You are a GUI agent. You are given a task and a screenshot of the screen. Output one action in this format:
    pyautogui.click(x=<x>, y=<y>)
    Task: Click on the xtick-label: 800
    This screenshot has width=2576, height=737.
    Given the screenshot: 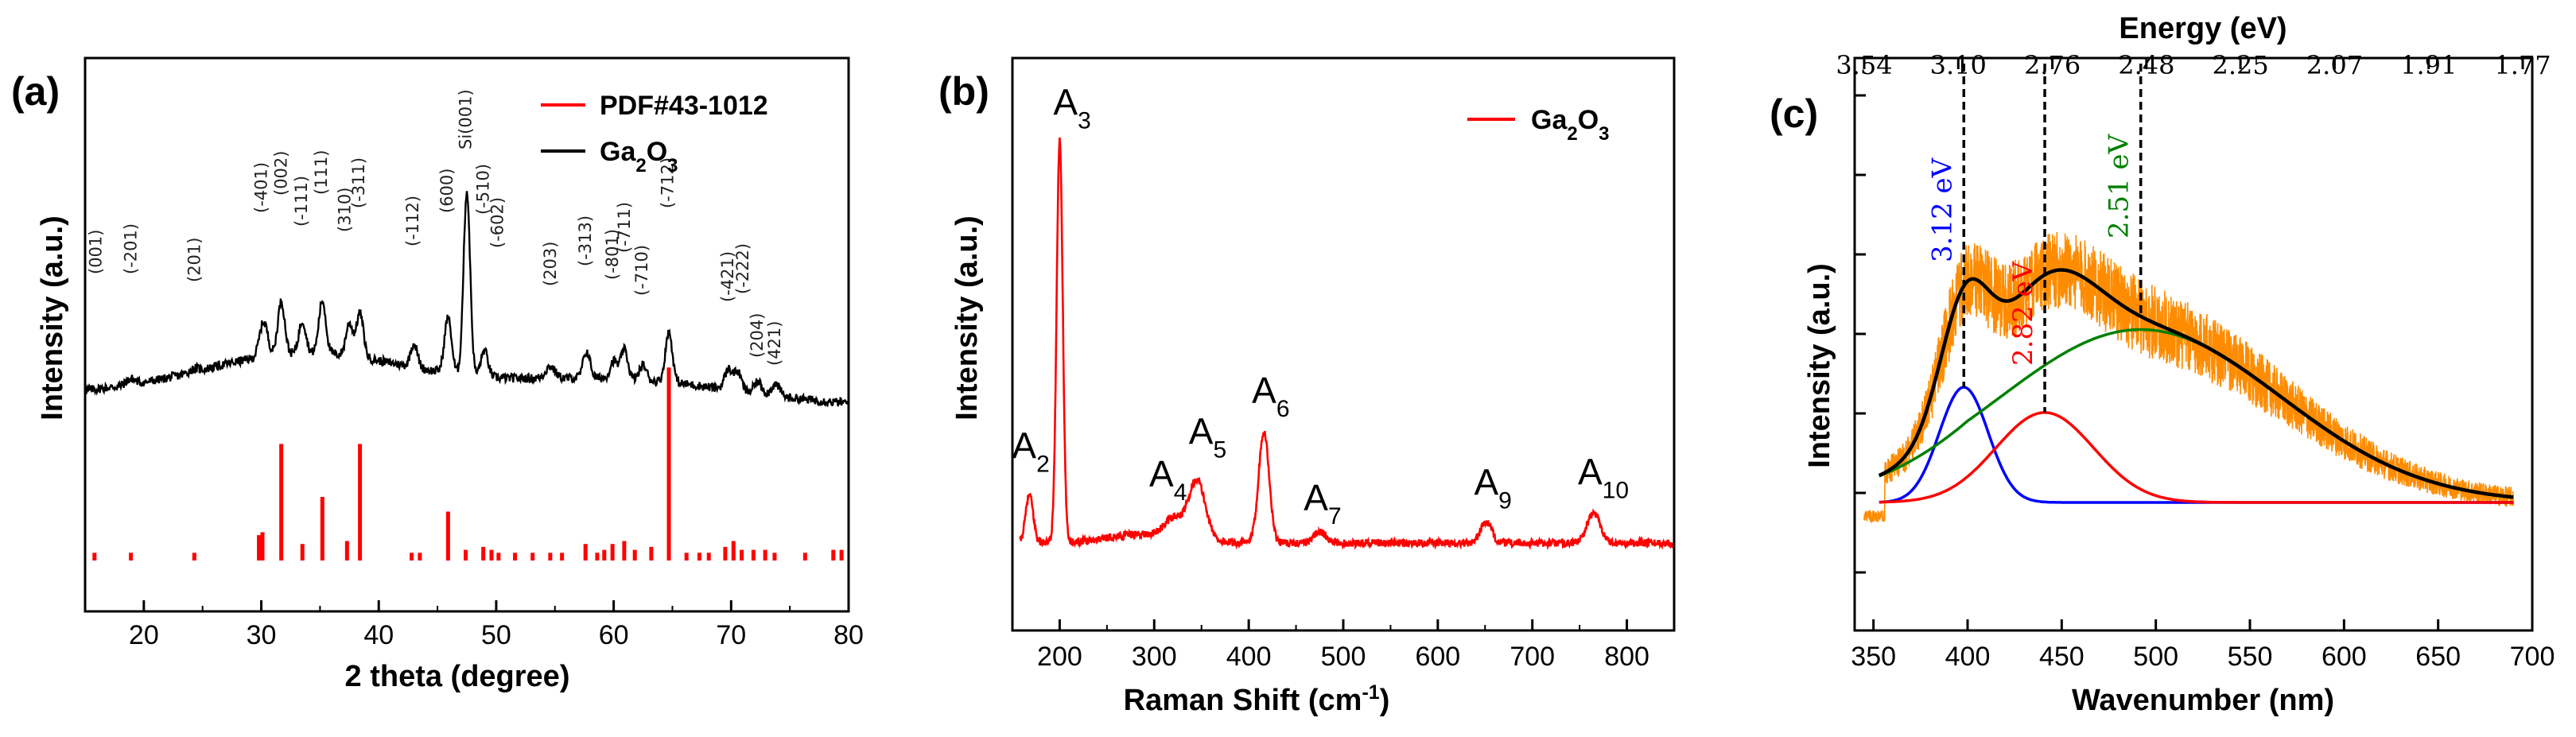 What is the action you would take?
    pyautogui.click(x=1626, y=657)
    